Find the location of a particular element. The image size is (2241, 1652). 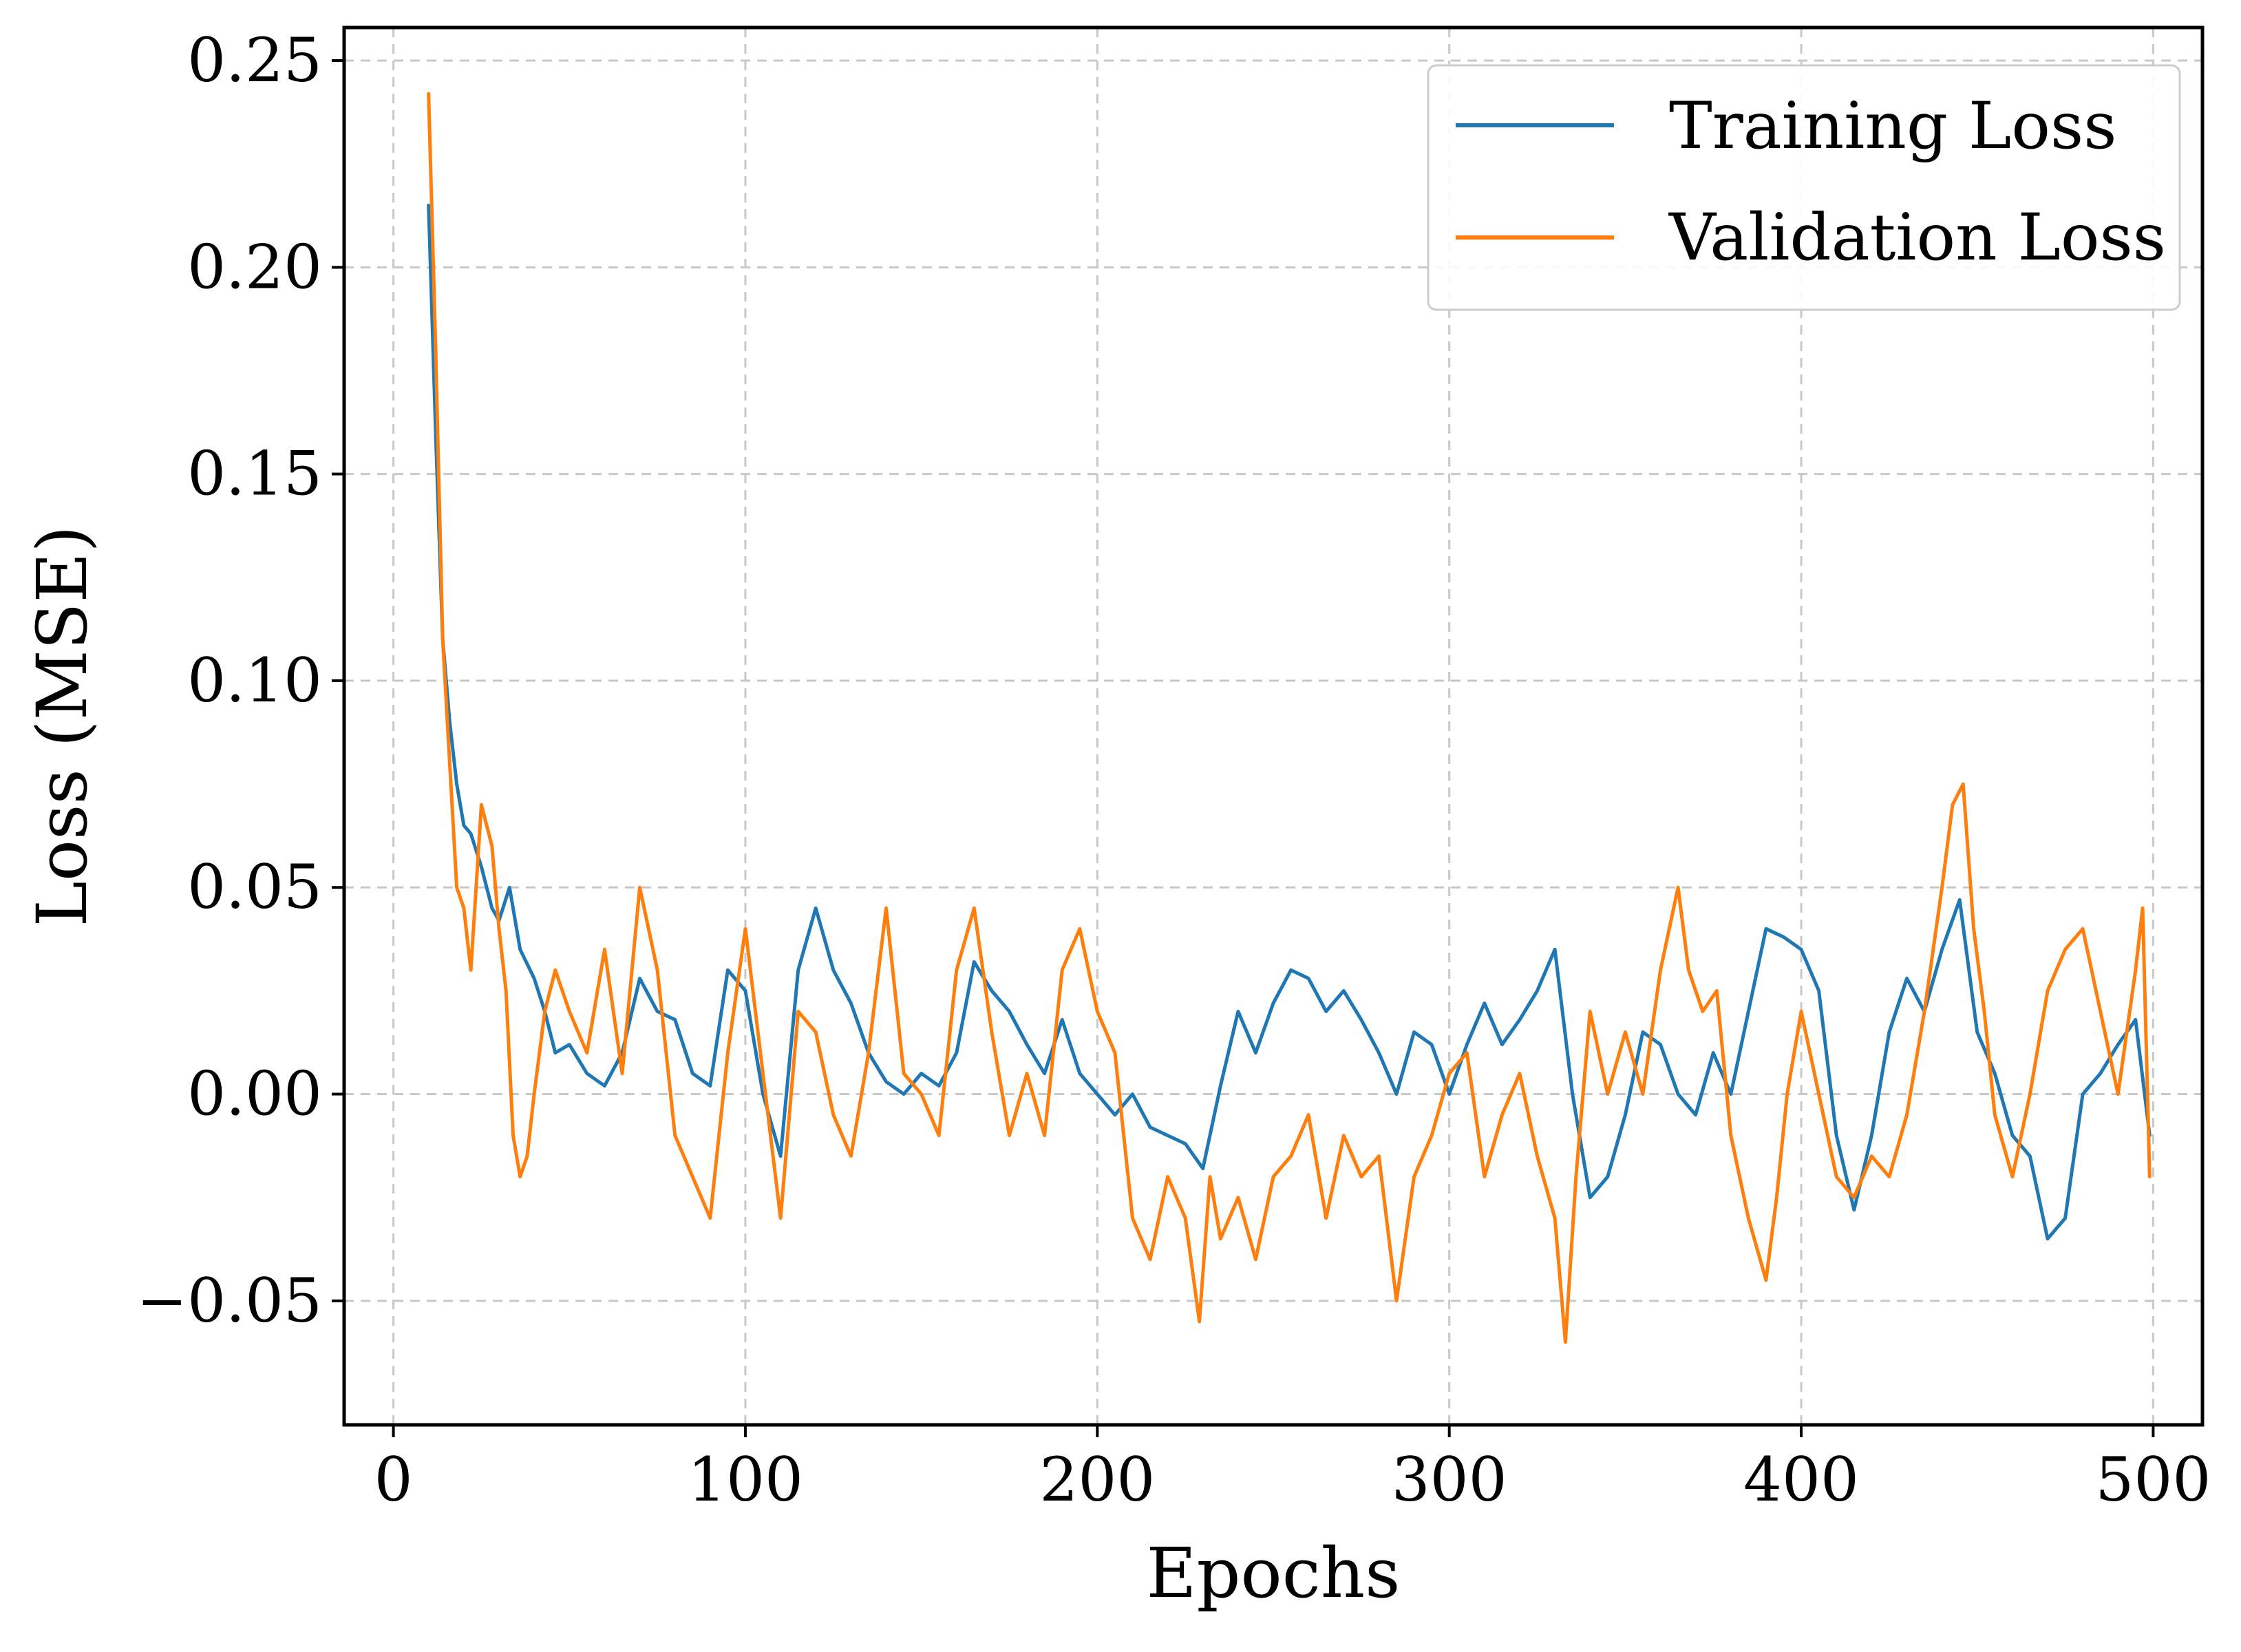

y-tick-label: 0.10 is located at coordinates (254, 681).